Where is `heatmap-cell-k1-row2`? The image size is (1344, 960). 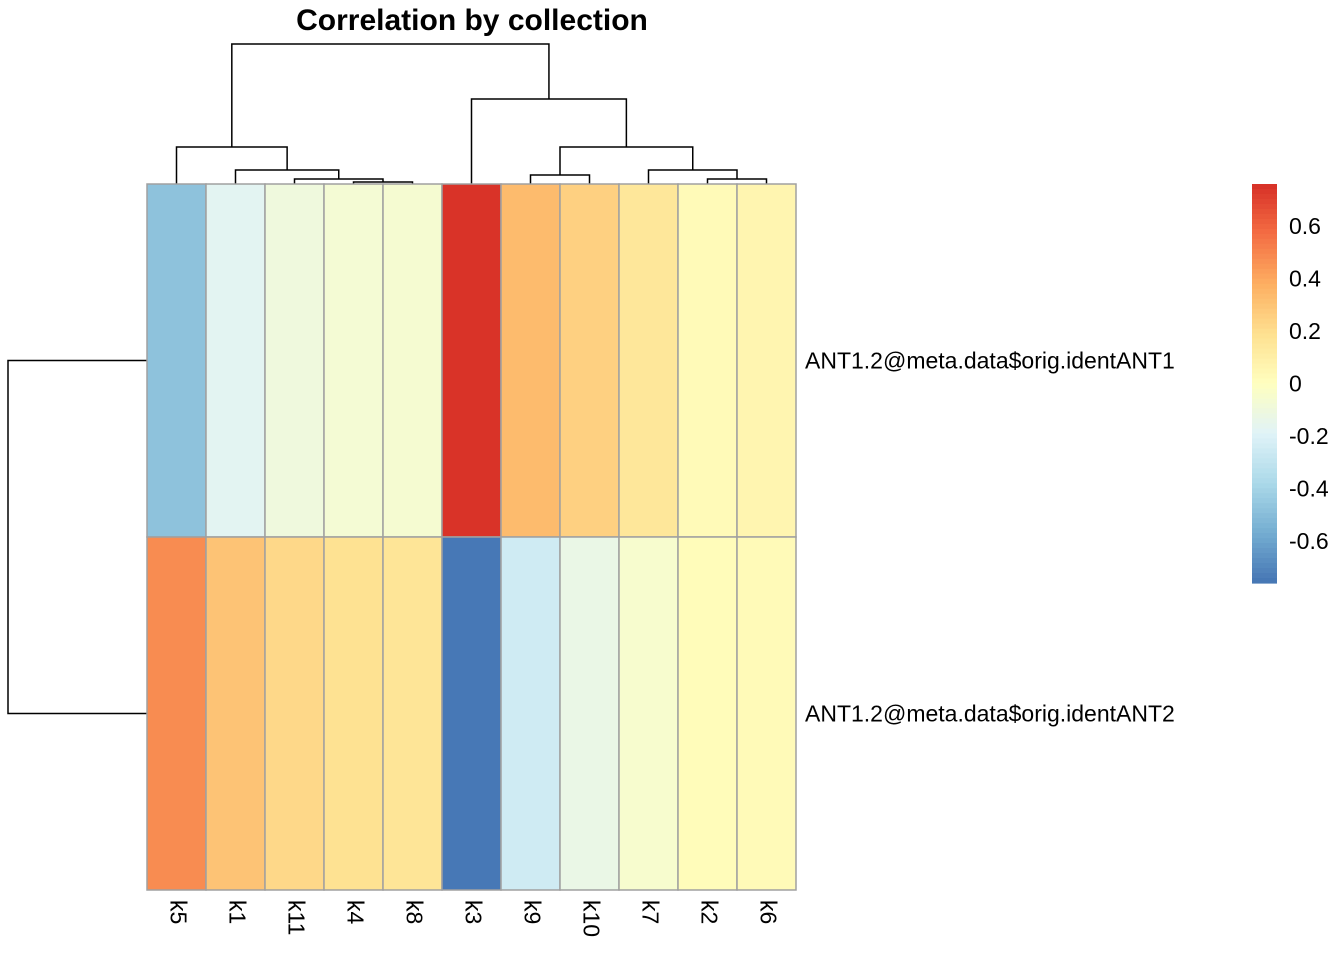
heatmap-cell-k1-row2 is located at coordinates (235, 713).